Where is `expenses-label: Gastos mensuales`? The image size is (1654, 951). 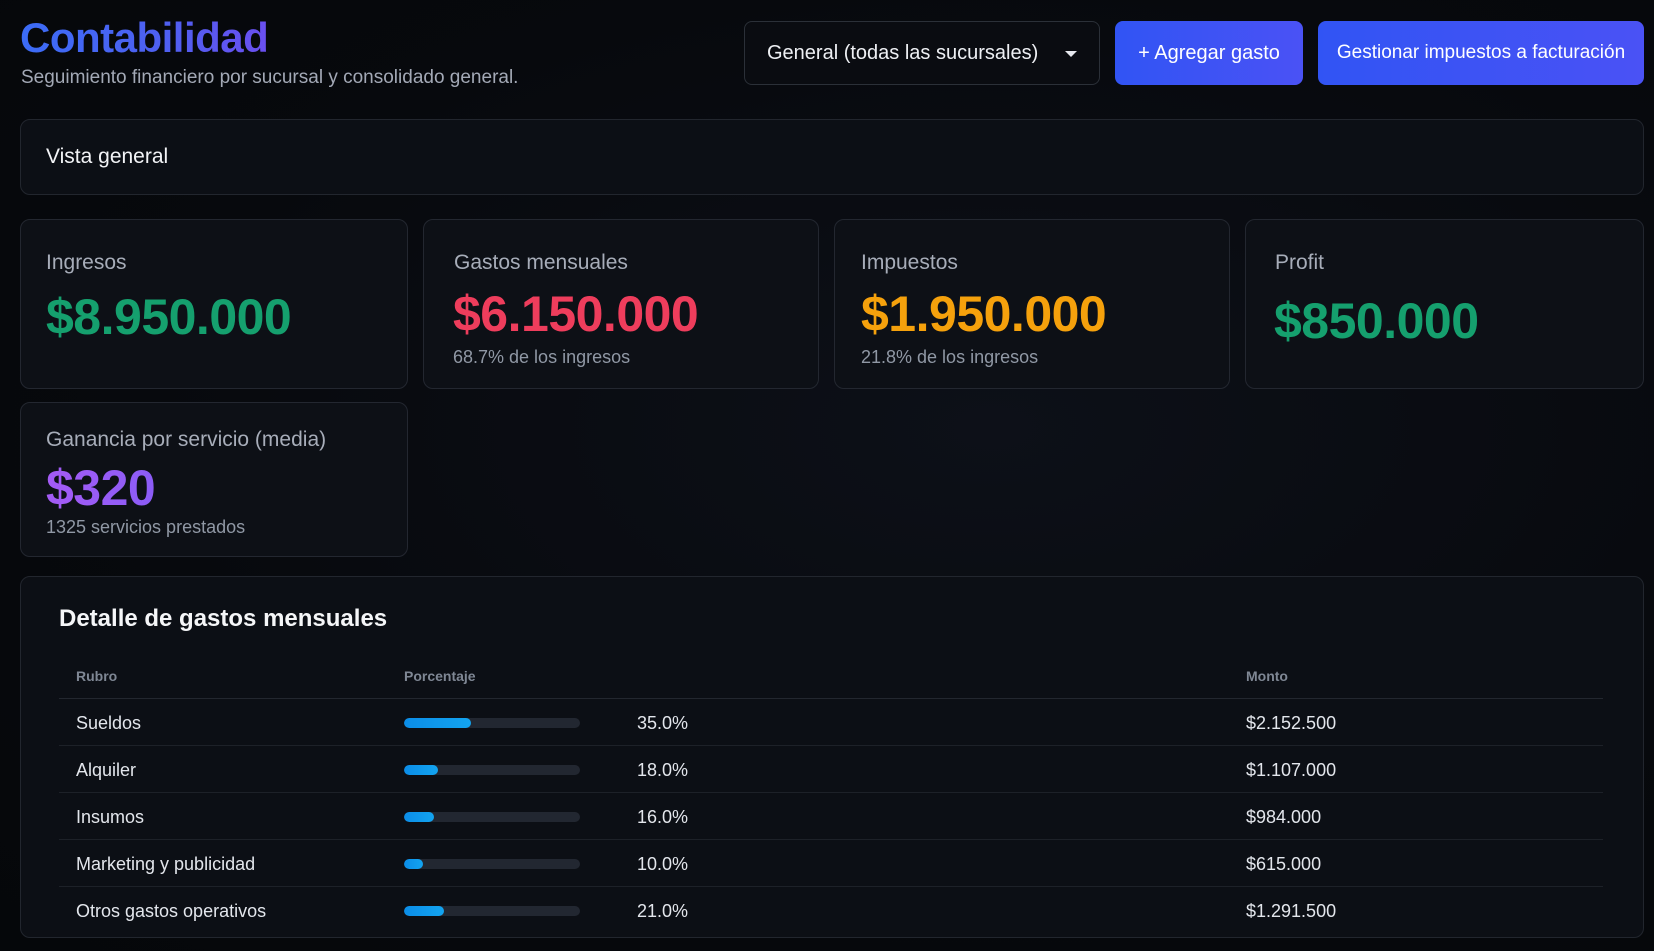
expenses-label: Gastos mensuales is located at coordinates (541, 262).